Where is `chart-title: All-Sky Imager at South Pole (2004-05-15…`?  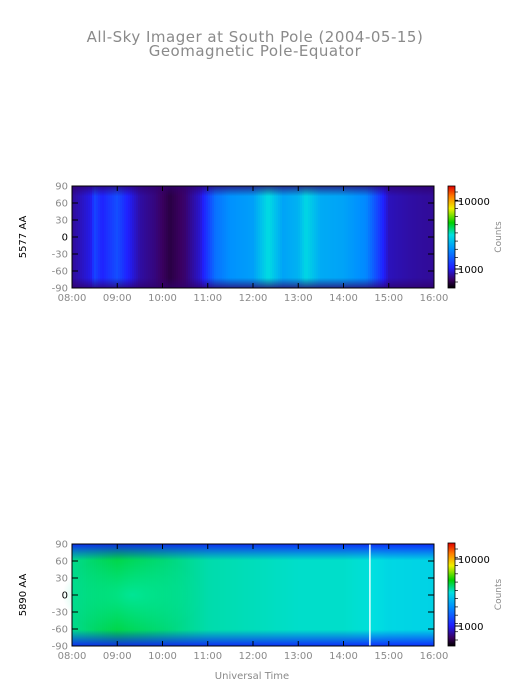
chart-title: All-Sky Imager at South Pole (2004-05-15… is located at coordinates (255, 37).